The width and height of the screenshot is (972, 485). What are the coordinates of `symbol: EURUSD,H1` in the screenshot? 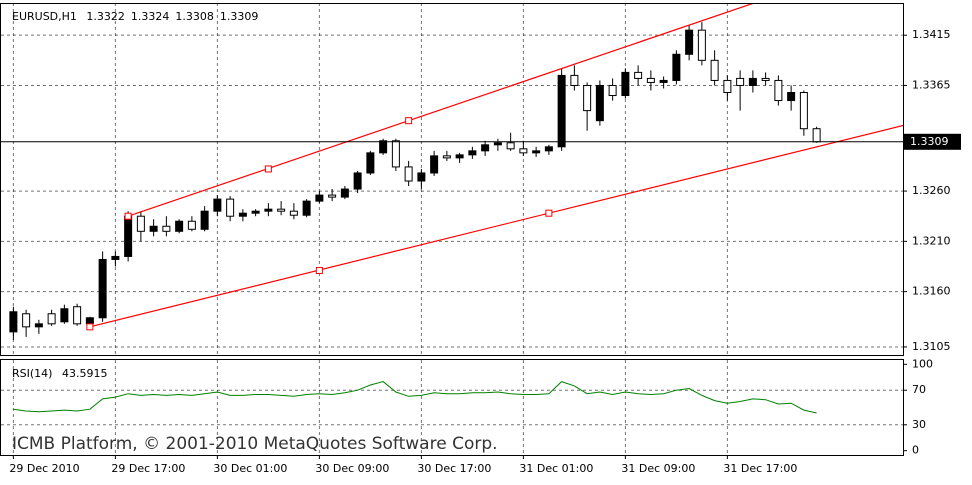 It's located at (44, 16).